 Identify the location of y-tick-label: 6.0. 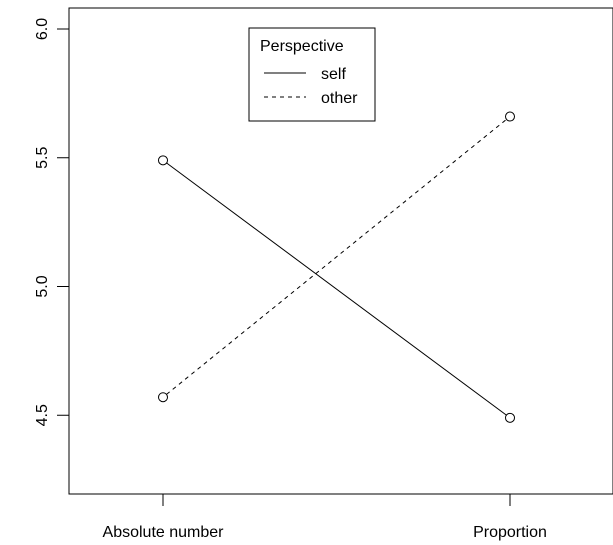
(42, 29).